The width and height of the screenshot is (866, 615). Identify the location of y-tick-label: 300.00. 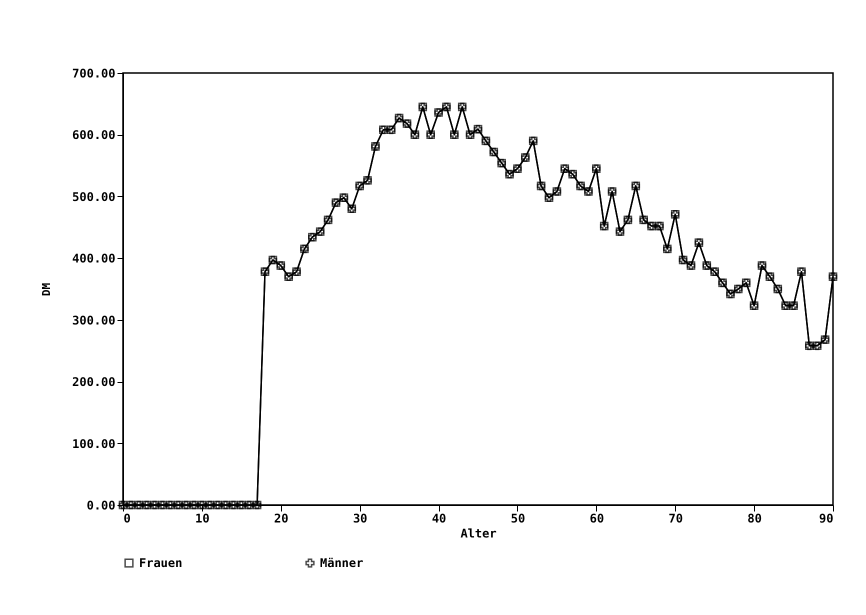
(94, 320).